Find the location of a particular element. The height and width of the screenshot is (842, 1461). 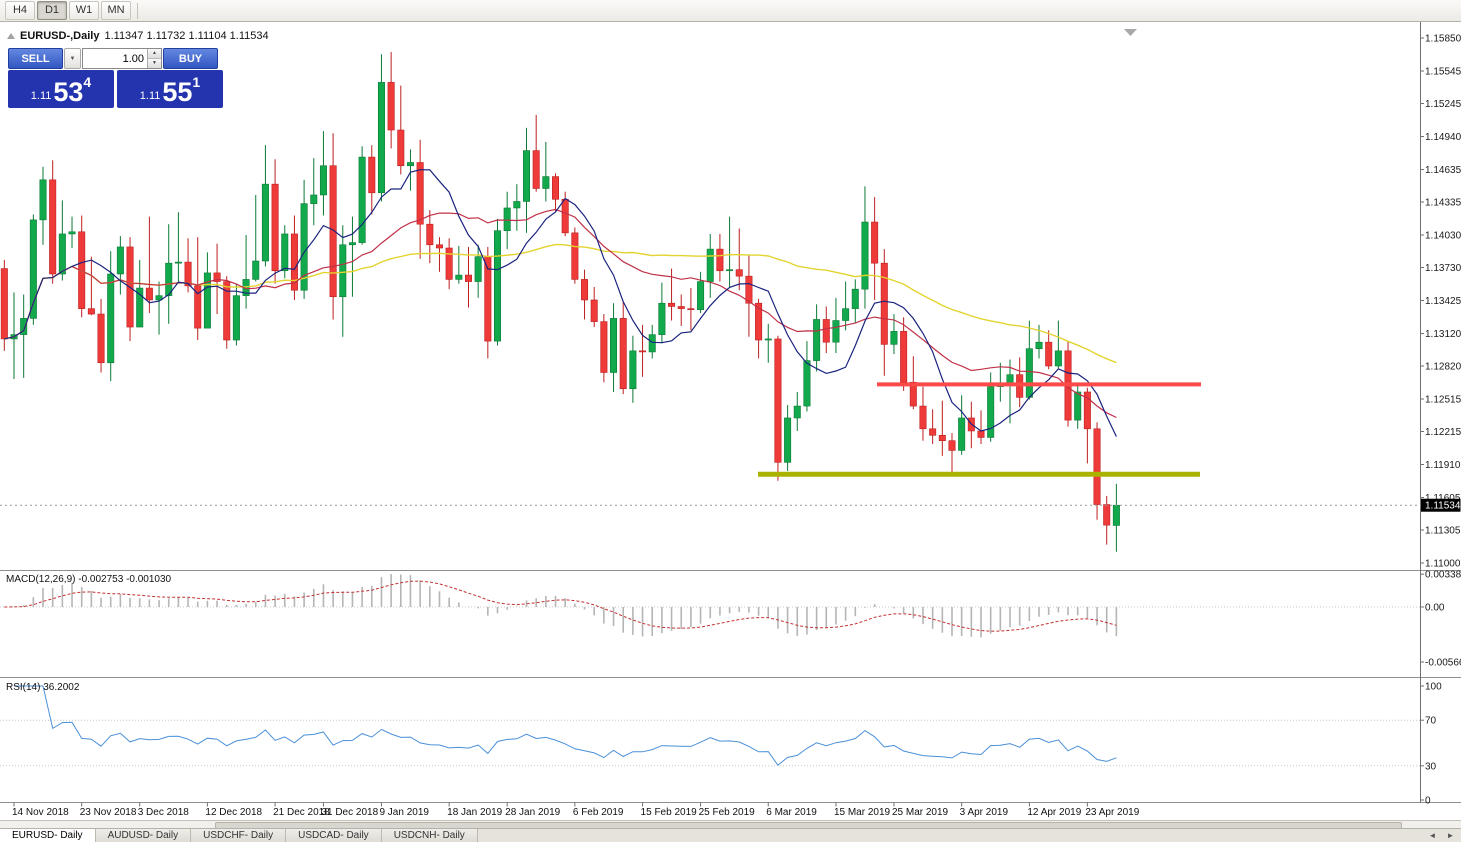

sell-price-display: 1.11 53 4 is located at coordinates (61, 89).